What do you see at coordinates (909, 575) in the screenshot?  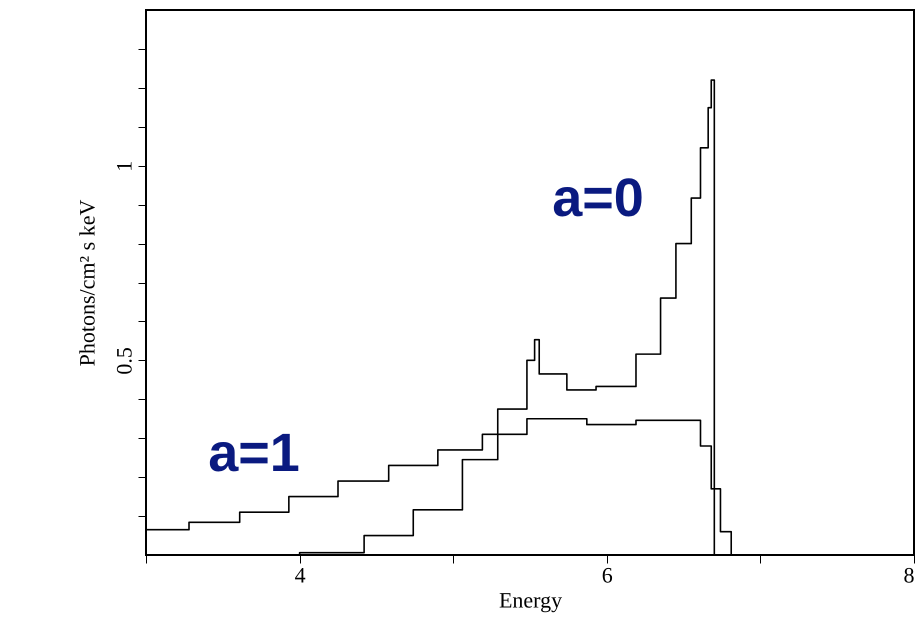 I see `x-tick-label: 8` at bounding box center [909, 575].